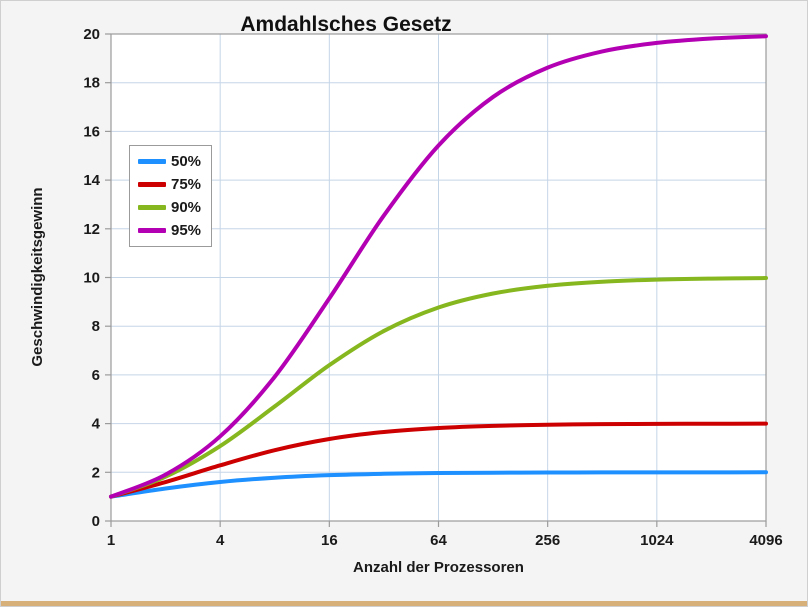 The image size is (808, 607). What do you see at coordinates (169, 184) in the screenshot?
I see `legend-item: 75%` at bounding box center [169, 184].